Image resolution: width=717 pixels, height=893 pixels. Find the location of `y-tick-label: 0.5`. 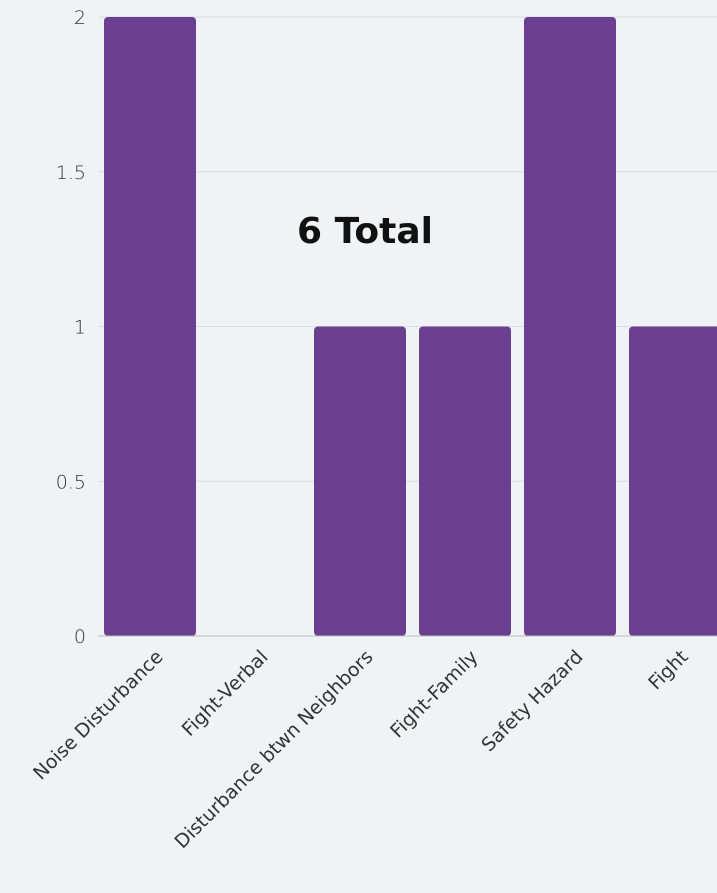

y-tick-label: 0.5 is located at coordinates (71, 482).